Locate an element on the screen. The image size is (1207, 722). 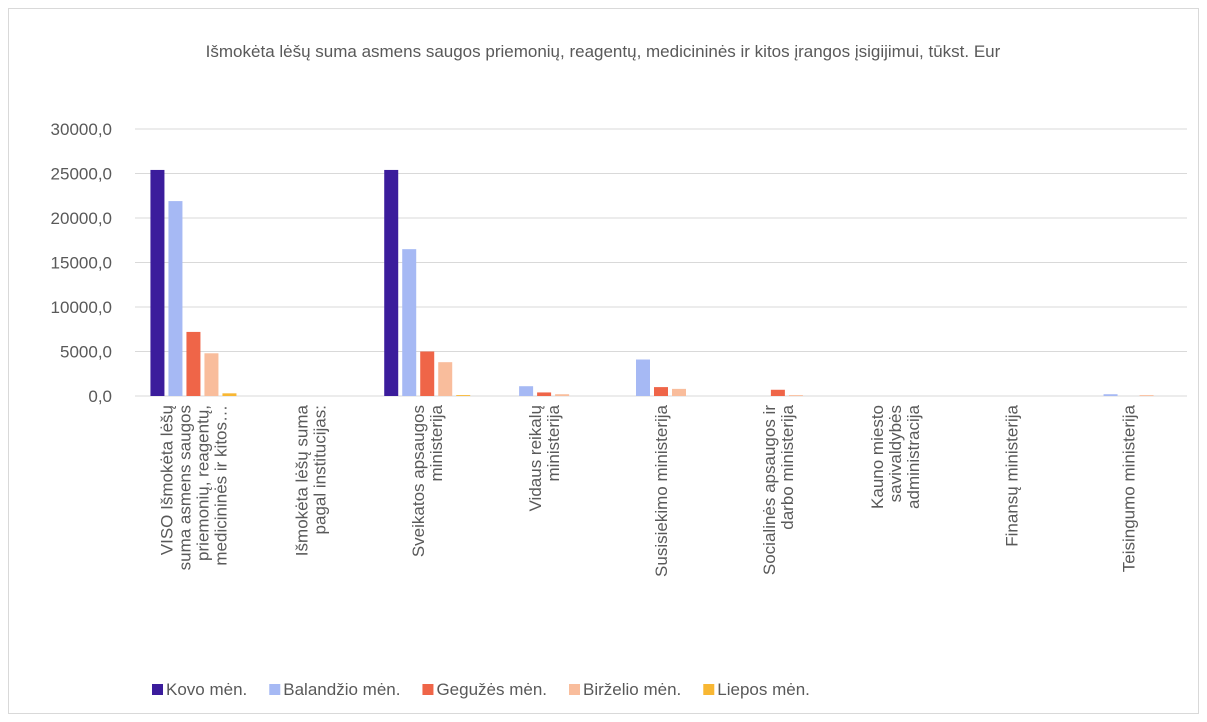
y-tick-label: 10000,0 is located at coordinates (81, 307).